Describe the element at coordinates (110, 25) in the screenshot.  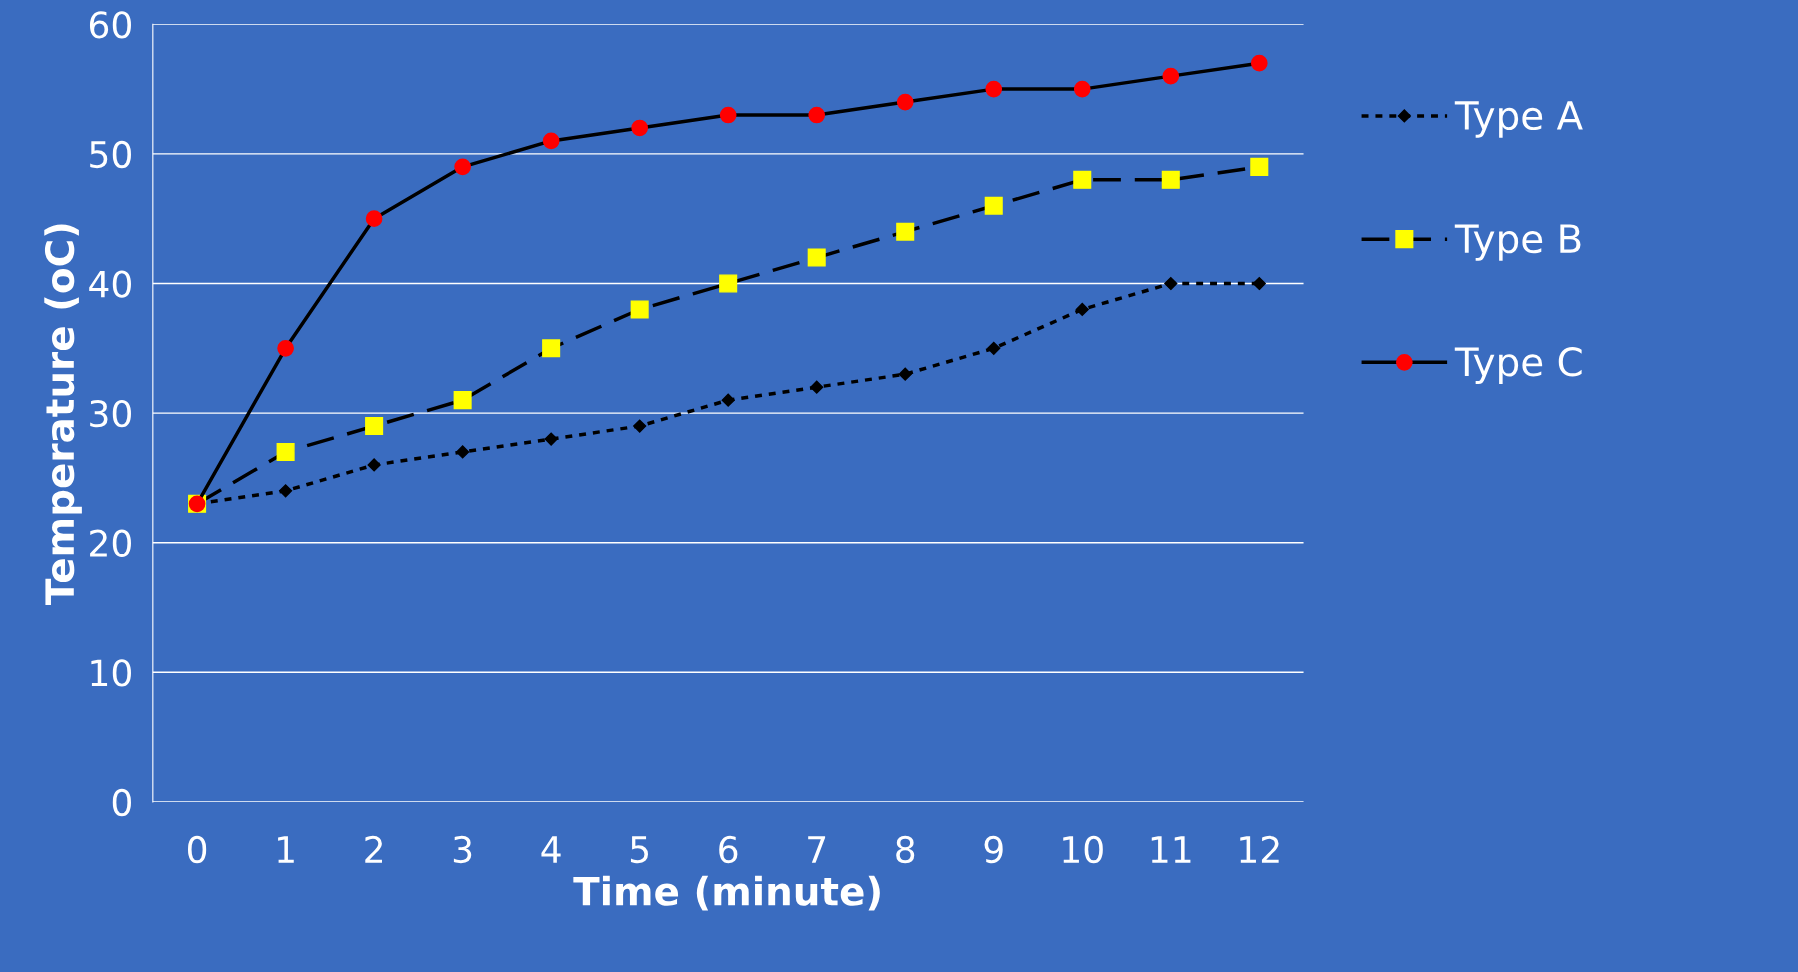
I see `y-tick-label: 60` at that location.